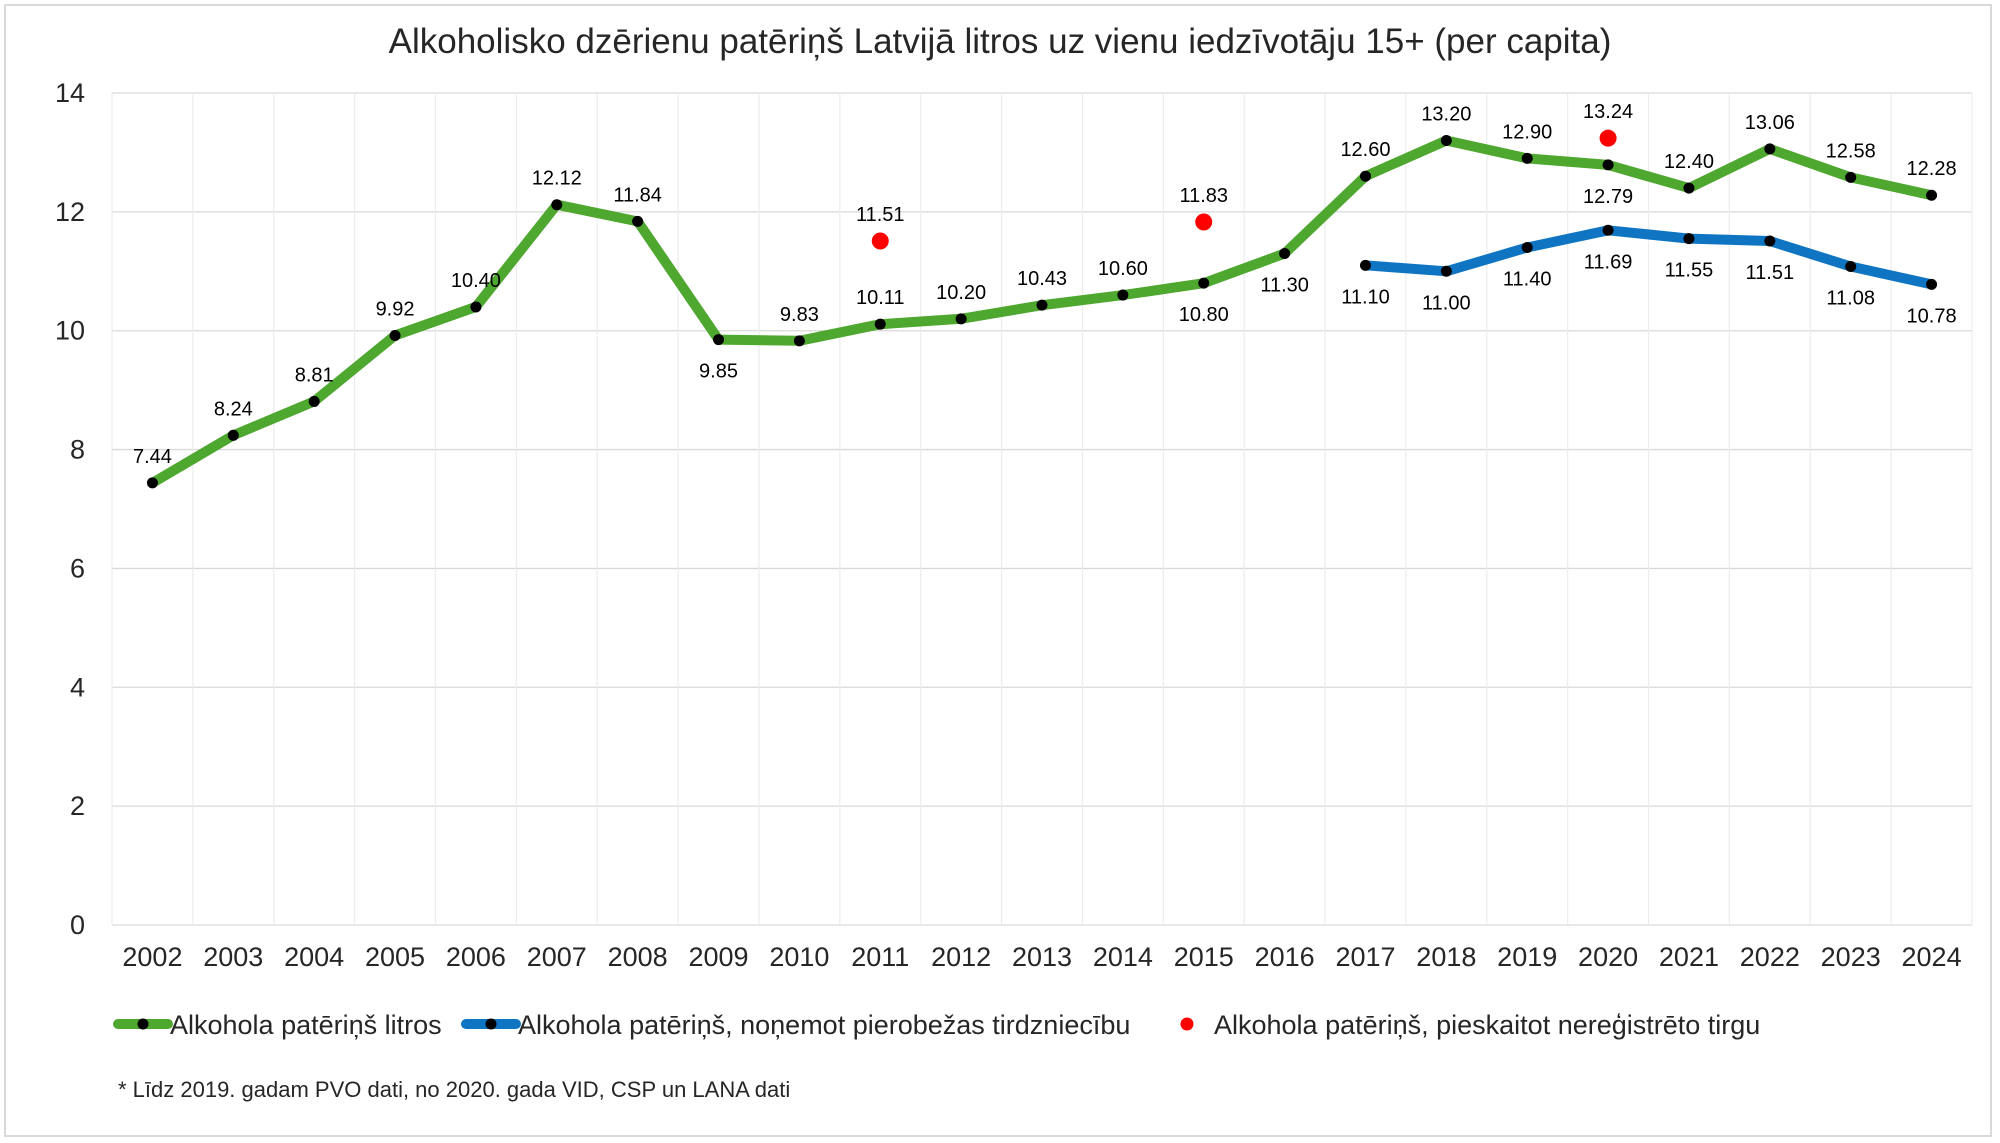 Image resolution: width=2000 pixels, height=1143 pixels. What do you see at coordinates (557, 957) in the screenshot?
I see `x-tick-label: 2007` at bounding box center [557, 957].